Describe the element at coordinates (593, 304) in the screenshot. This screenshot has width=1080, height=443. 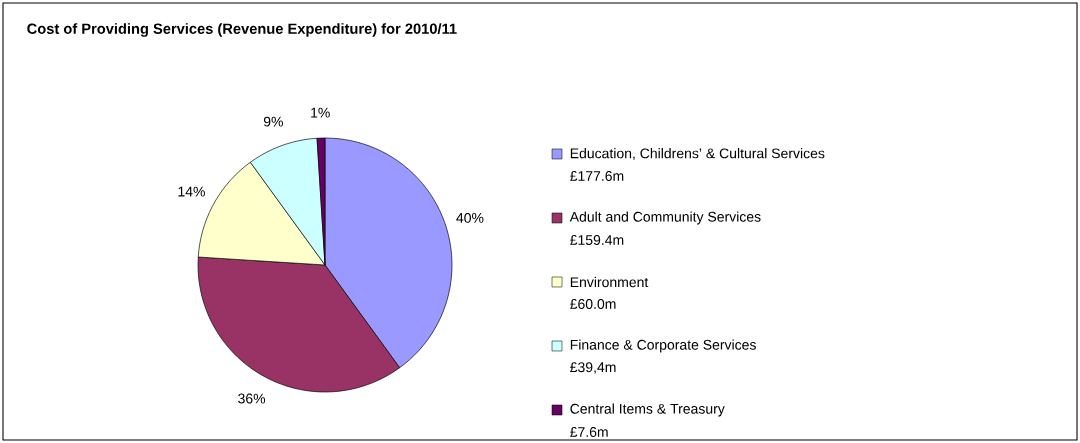
I see `text: £60.0m` at that location.